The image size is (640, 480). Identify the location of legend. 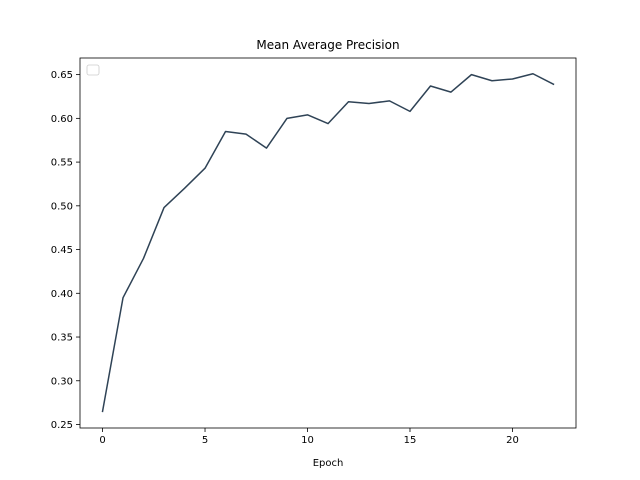
(93, 70).